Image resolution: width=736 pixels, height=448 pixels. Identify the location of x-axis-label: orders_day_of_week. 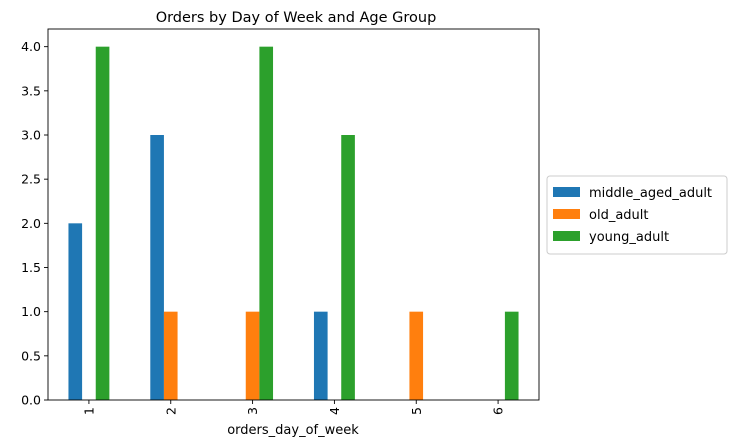
(293, 430).